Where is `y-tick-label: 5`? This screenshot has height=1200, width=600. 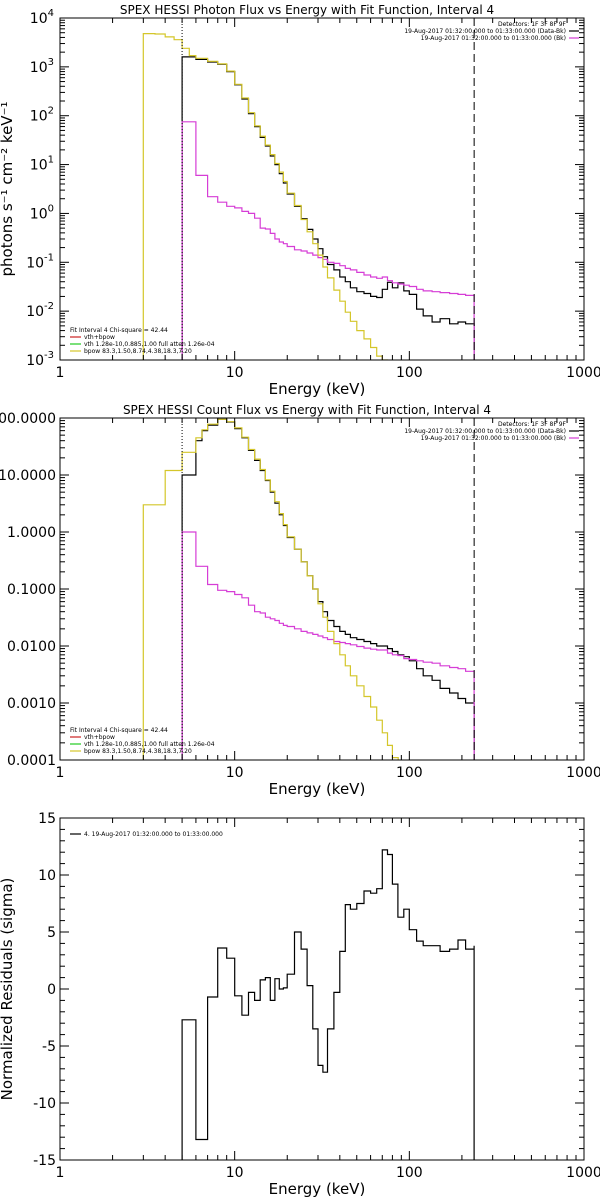
y-tick-label: 5 is located at coordinates (51, 933).